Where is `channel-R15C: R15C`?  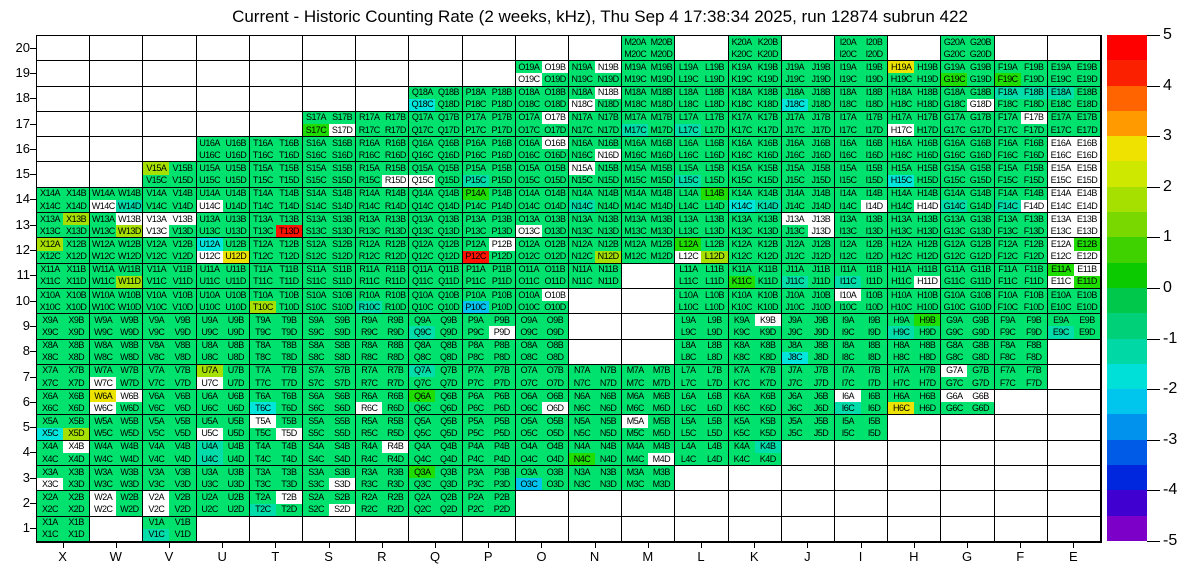 channel-R15C: R15C is located at coordinates (369, 180).